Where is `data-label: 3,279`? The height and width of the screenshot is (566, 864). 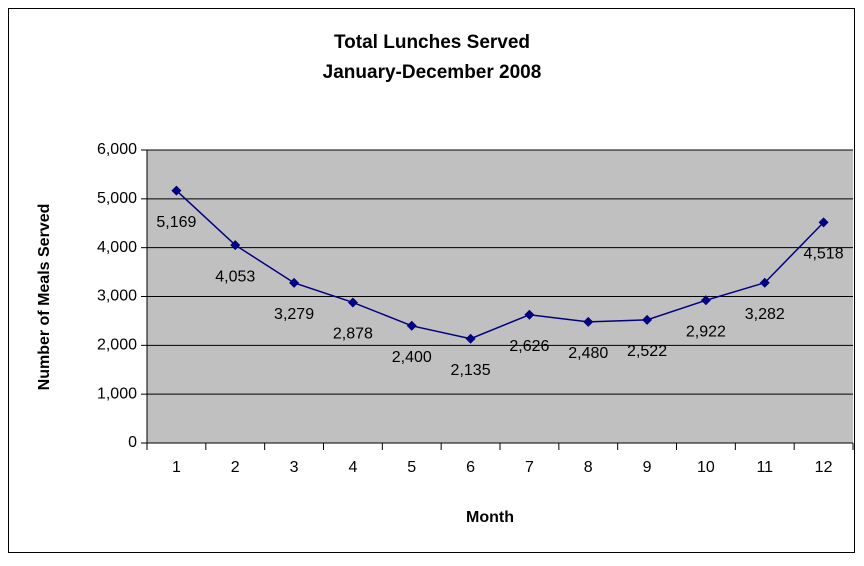
data-label: 3,279 is located at coordinates (294, 314).